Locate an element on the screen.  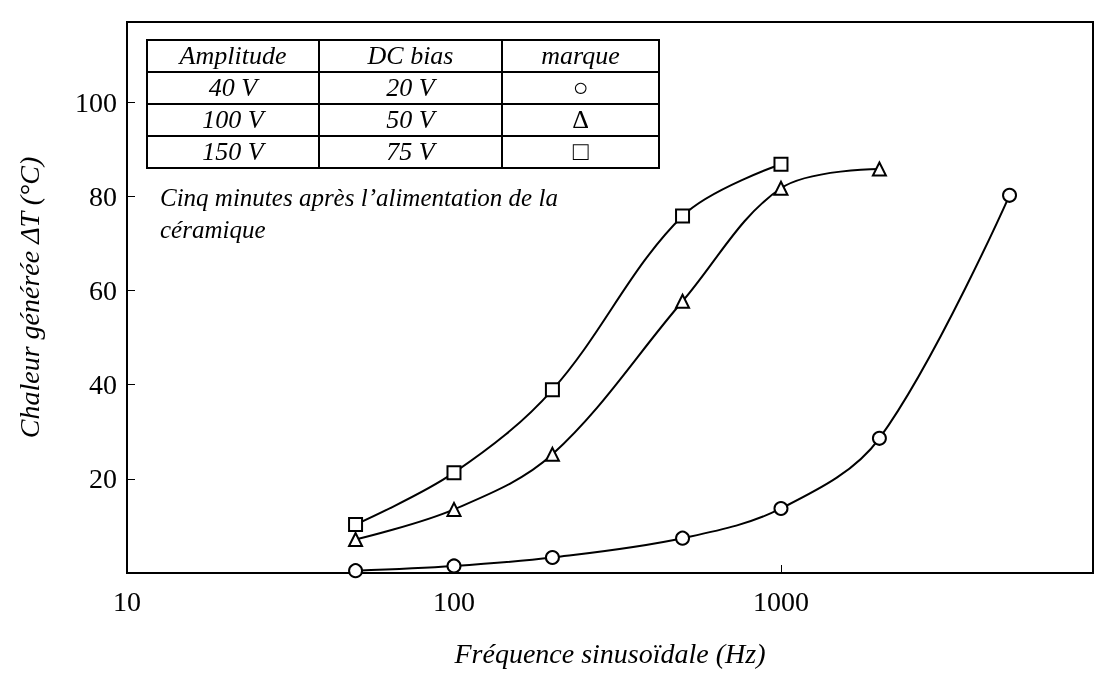
annotation: □ is located at coordinates (580, 152).